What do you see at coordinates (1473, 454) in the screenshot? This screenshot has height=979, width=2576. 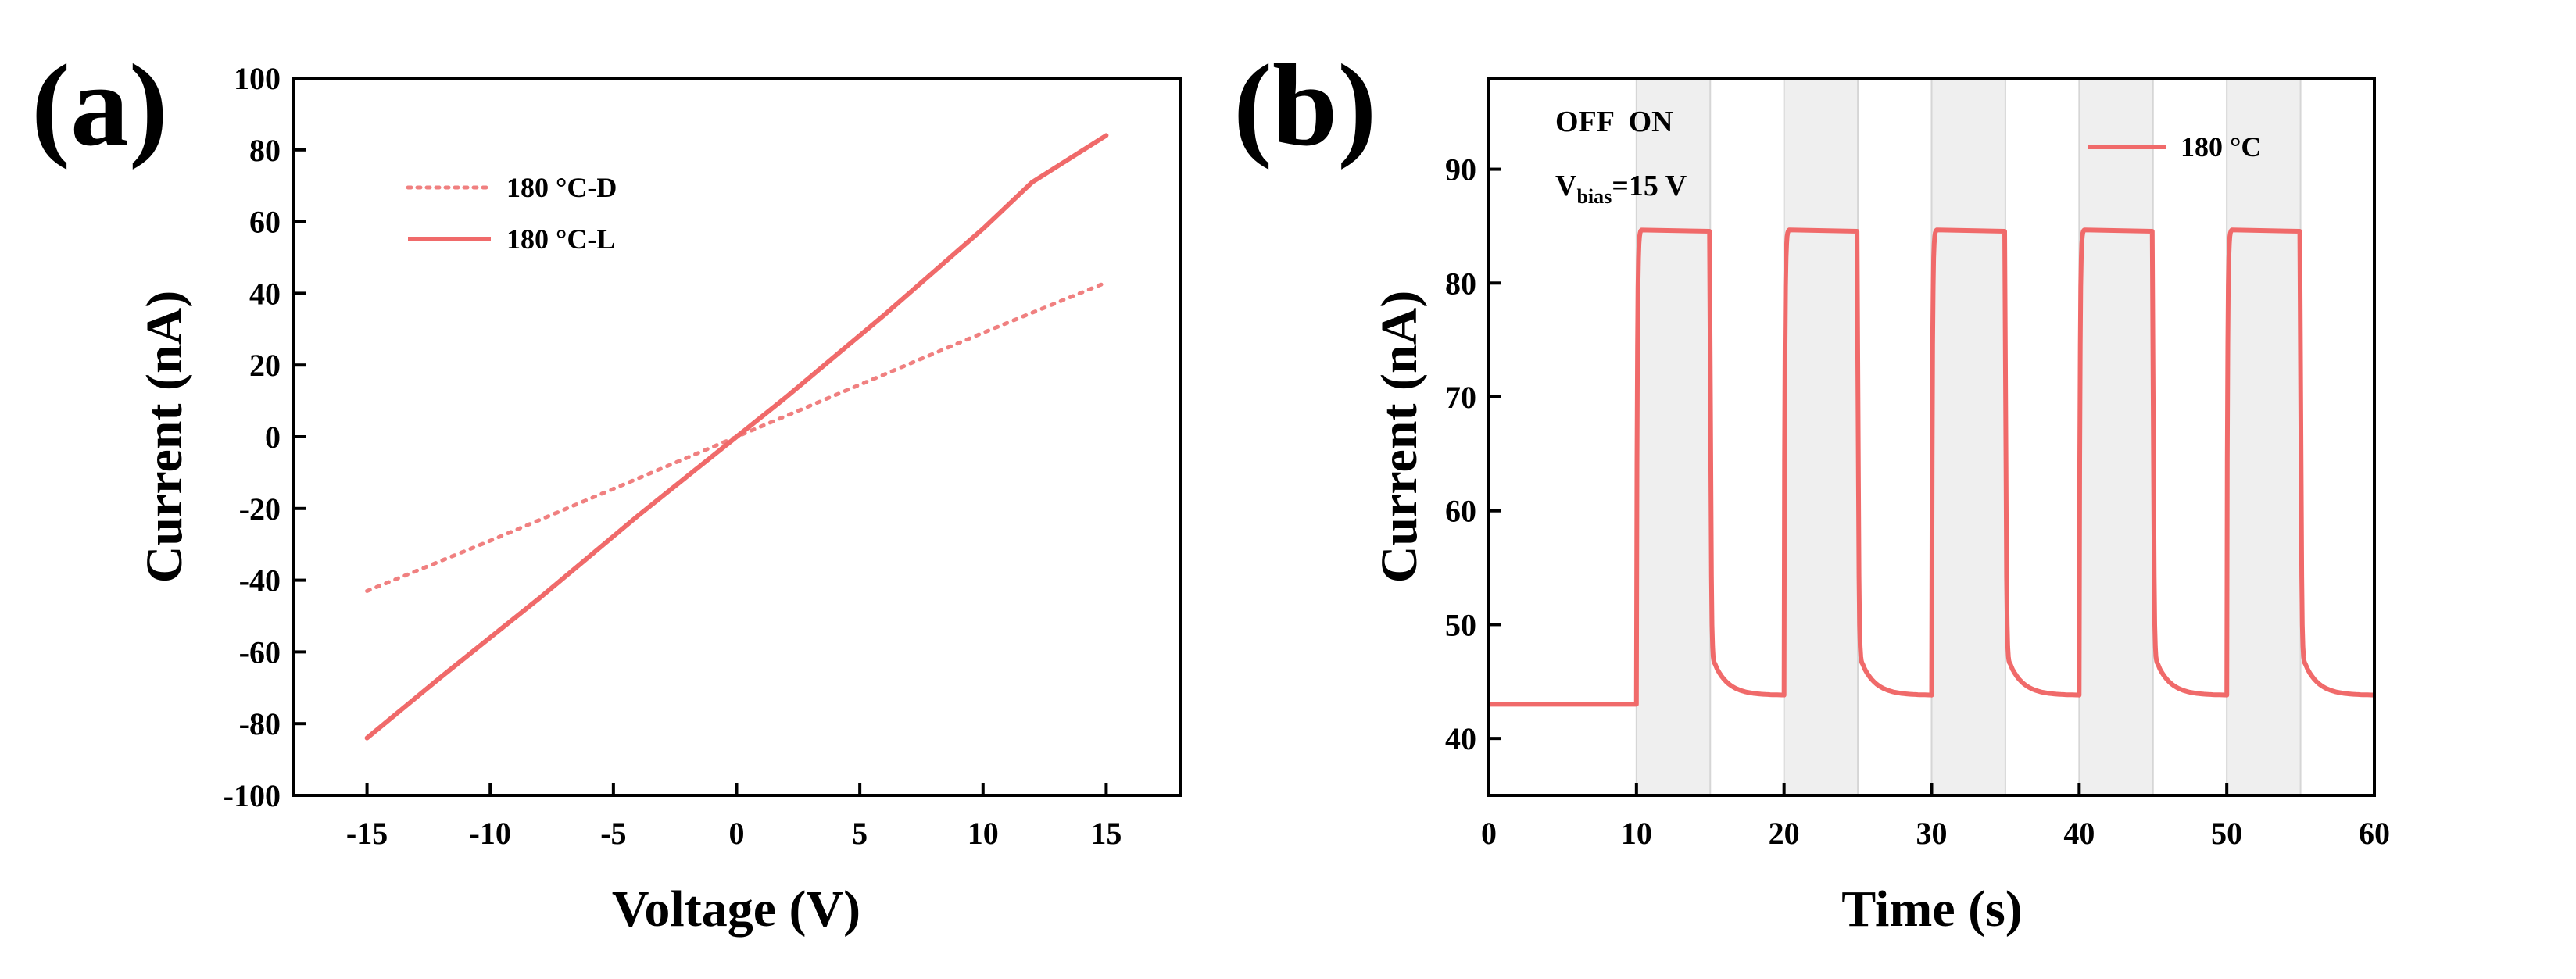 I see `panel-b-y-ticks: 40 50 60 70 80 90` at bounding box center [1473, 454].